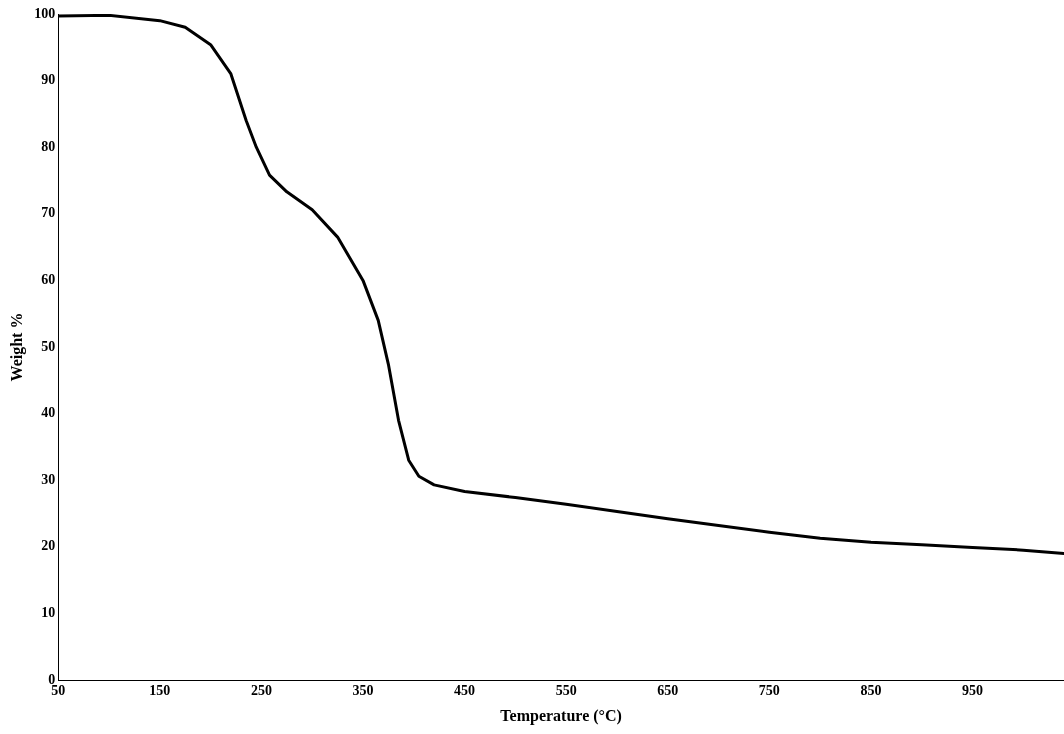 This screenshot has height=734, width=1064. Describe the element at coordinates (561, 715) in the screenshot. I see `x-axis-title: Temperature (°C)` at that location.